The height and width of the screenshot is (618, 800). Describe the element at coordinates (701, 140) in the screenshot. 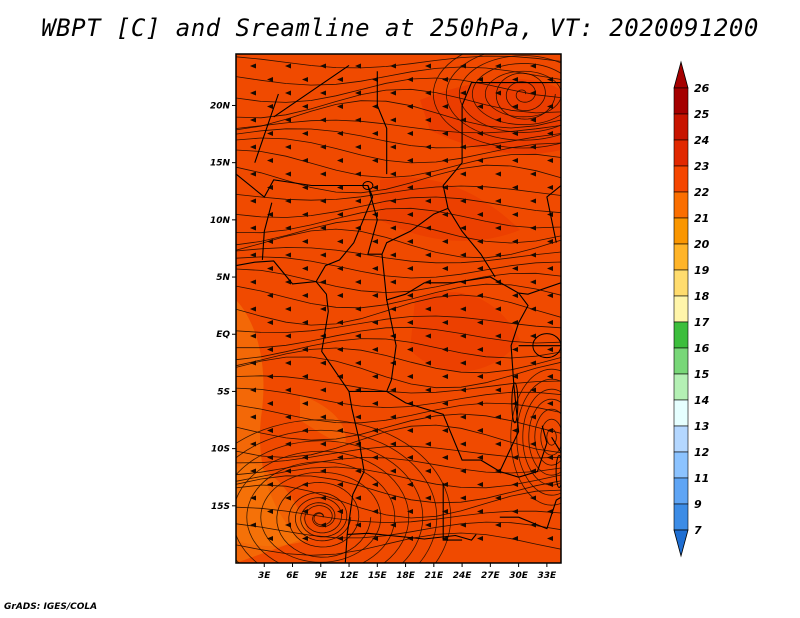

I see `colorbar-label: 24` at that location.